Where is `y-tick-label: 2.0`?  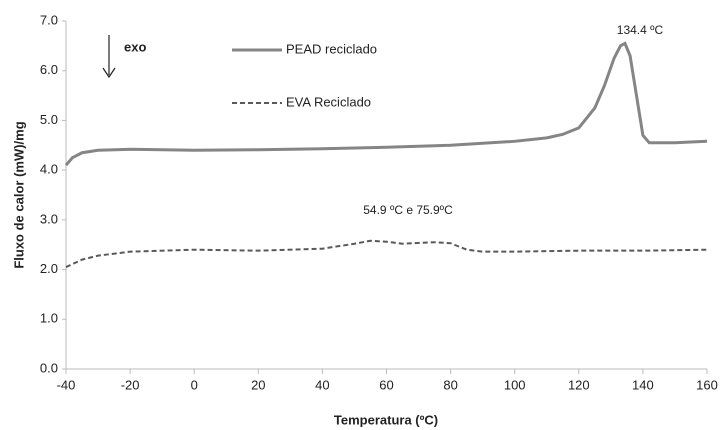 y-tick-label: 2.0 is located at coordinates (49, 268).